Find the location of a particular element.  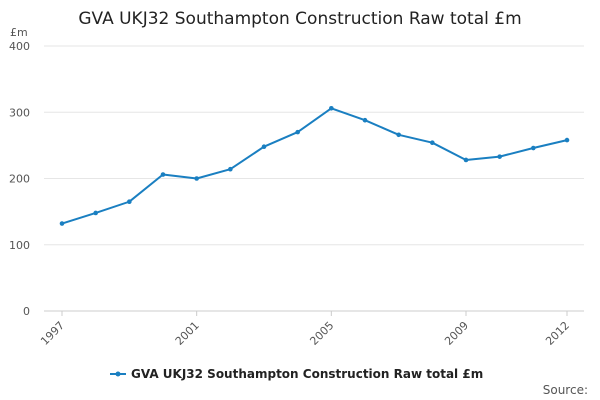

data-point-2005 is located at coordinates (331, 108).